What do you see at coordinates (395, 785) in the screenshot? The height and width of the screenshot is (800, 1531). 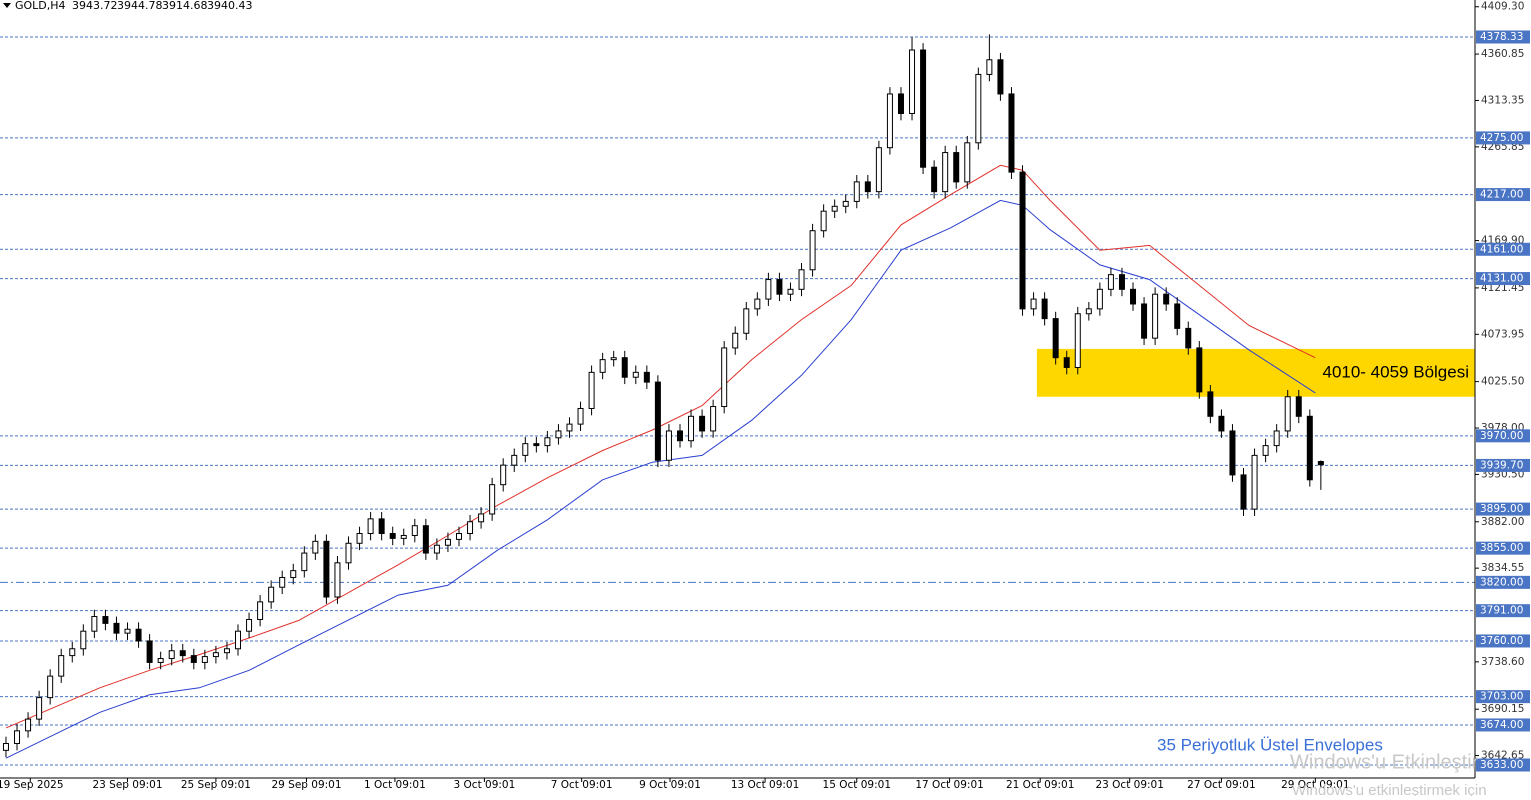 I see `x-tick-label: 1 Oct 09:01` at bounding box center [395, 785].